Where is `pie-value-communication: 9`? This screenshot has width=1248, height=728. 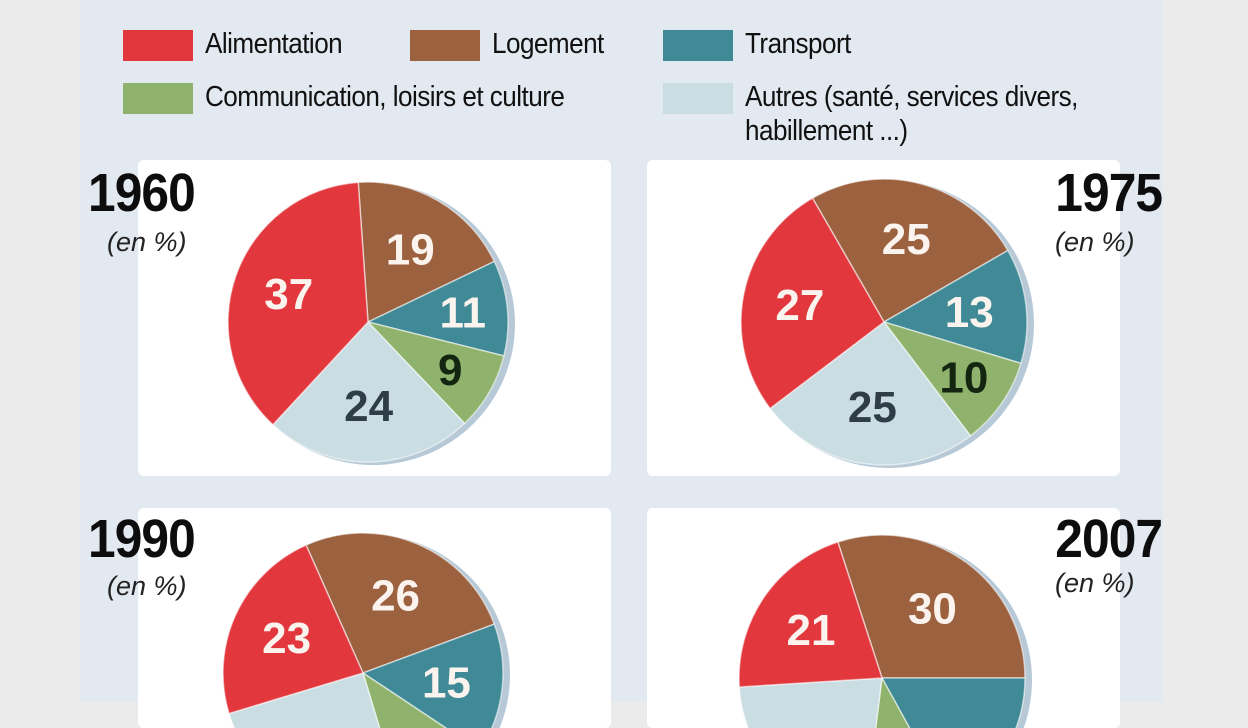 pie-value-communication: 9 is located at coordinates (450, 370).